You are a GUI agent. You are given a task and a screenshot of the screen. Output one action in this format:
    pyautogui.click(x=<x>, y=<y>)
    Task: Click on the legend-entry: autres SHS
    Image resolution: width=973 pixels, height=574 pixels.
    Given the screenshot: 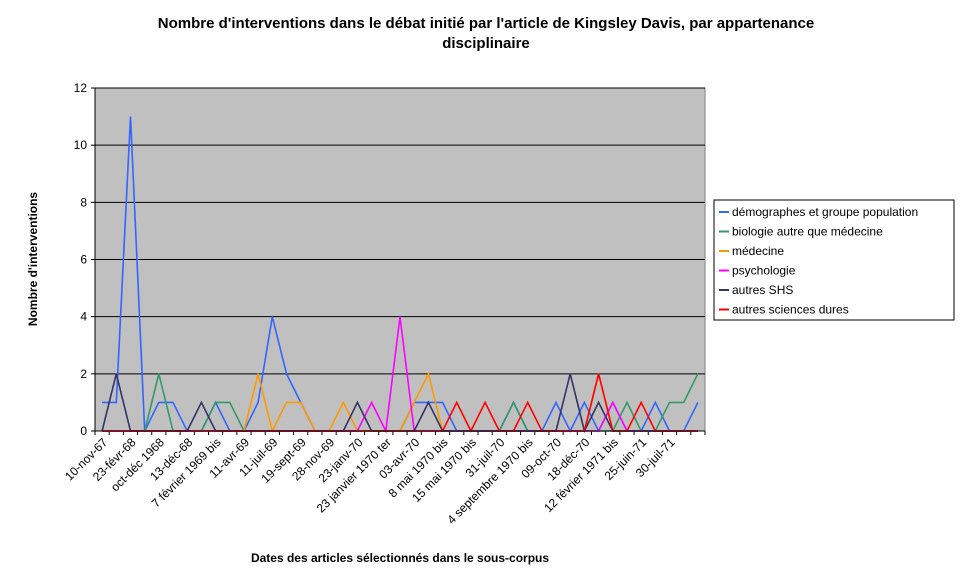 What is the action you would take?
    pyautogui.click(x=762, y=290)
    